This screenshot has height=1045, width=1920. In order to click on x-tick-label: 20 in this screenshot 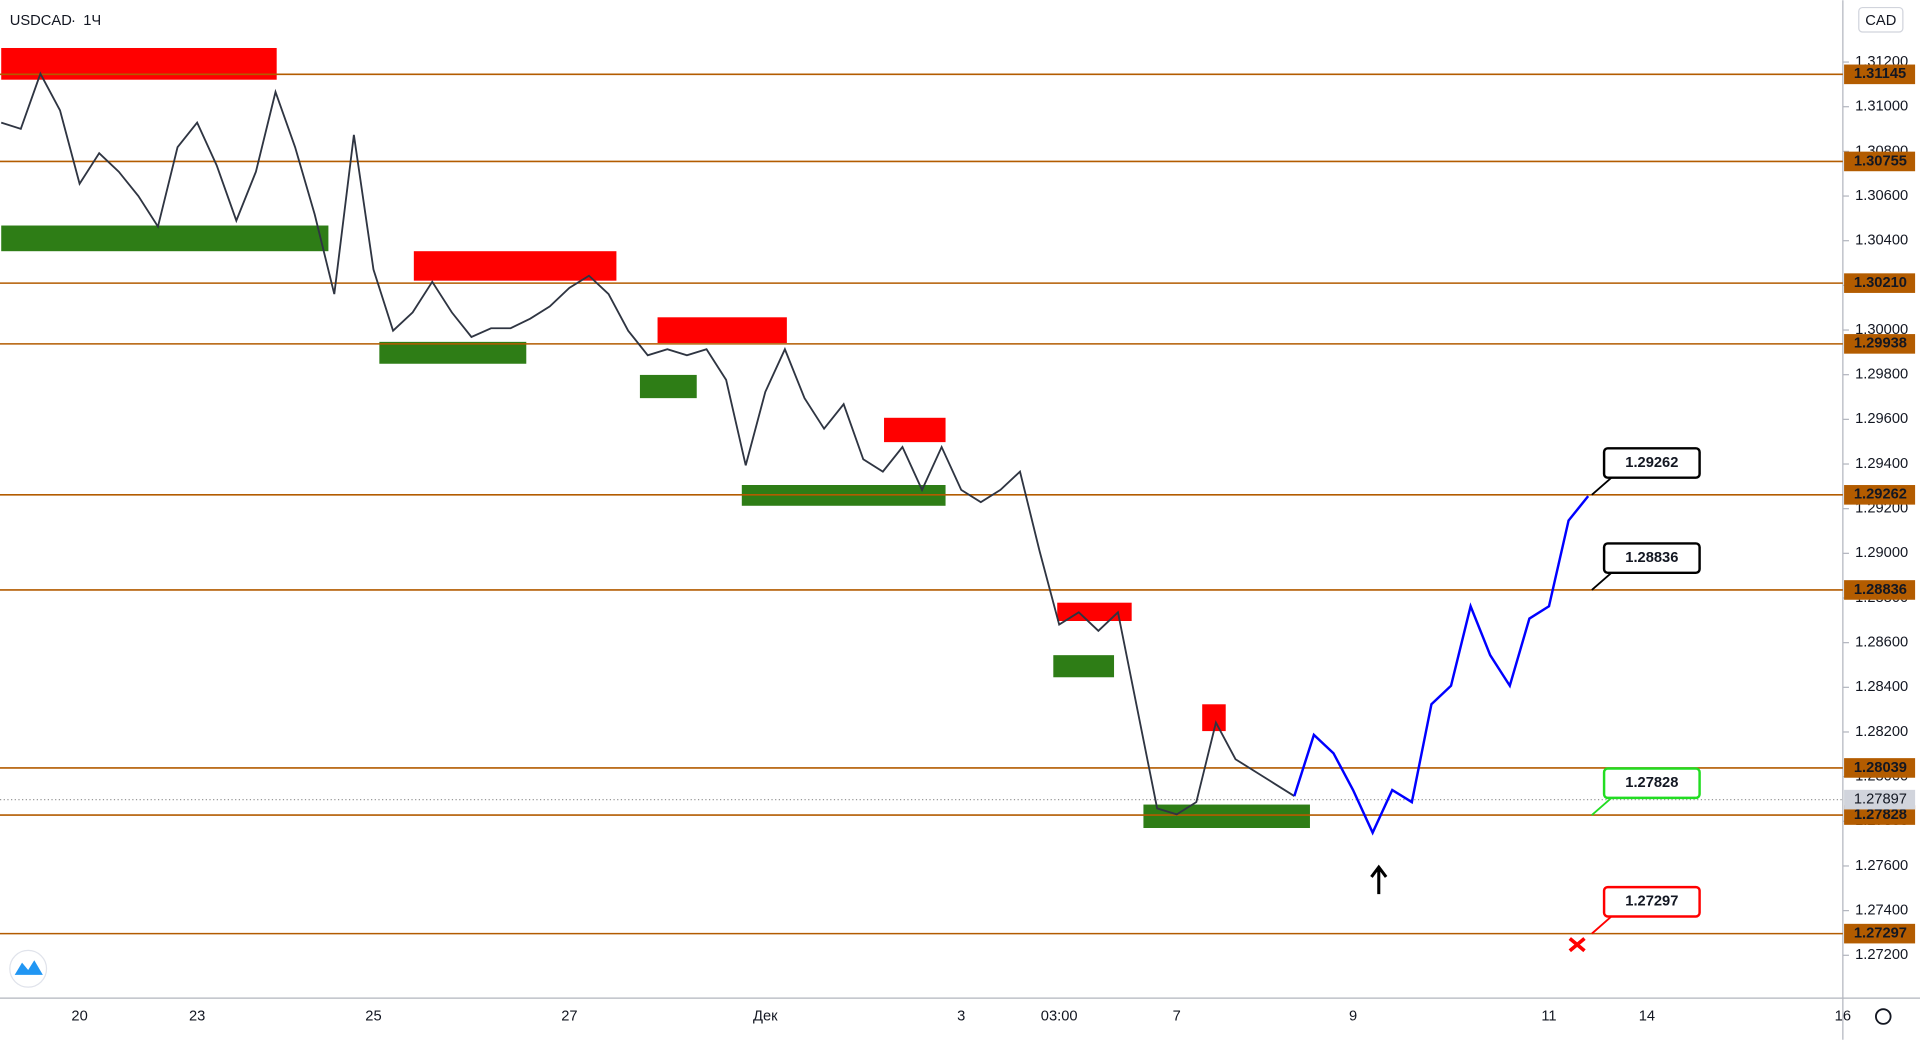, I will do `click(79, 1016)`.